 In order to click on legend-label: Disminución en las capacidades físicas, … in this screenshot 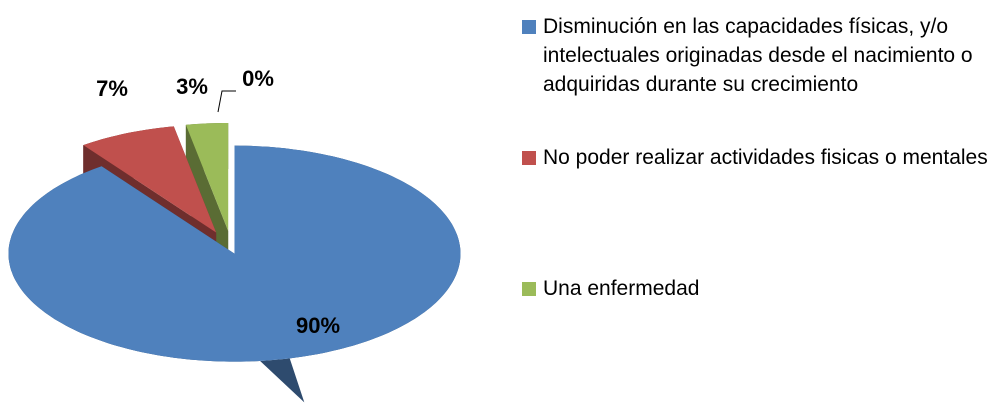, I will do `click(758, 55)`.